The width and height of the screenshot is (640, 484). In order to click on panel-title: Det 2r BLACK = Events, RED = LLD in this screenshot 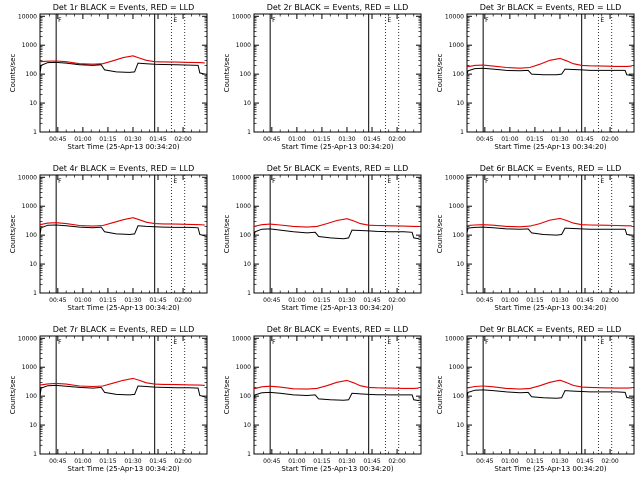, I will do `click(338, 7)`.